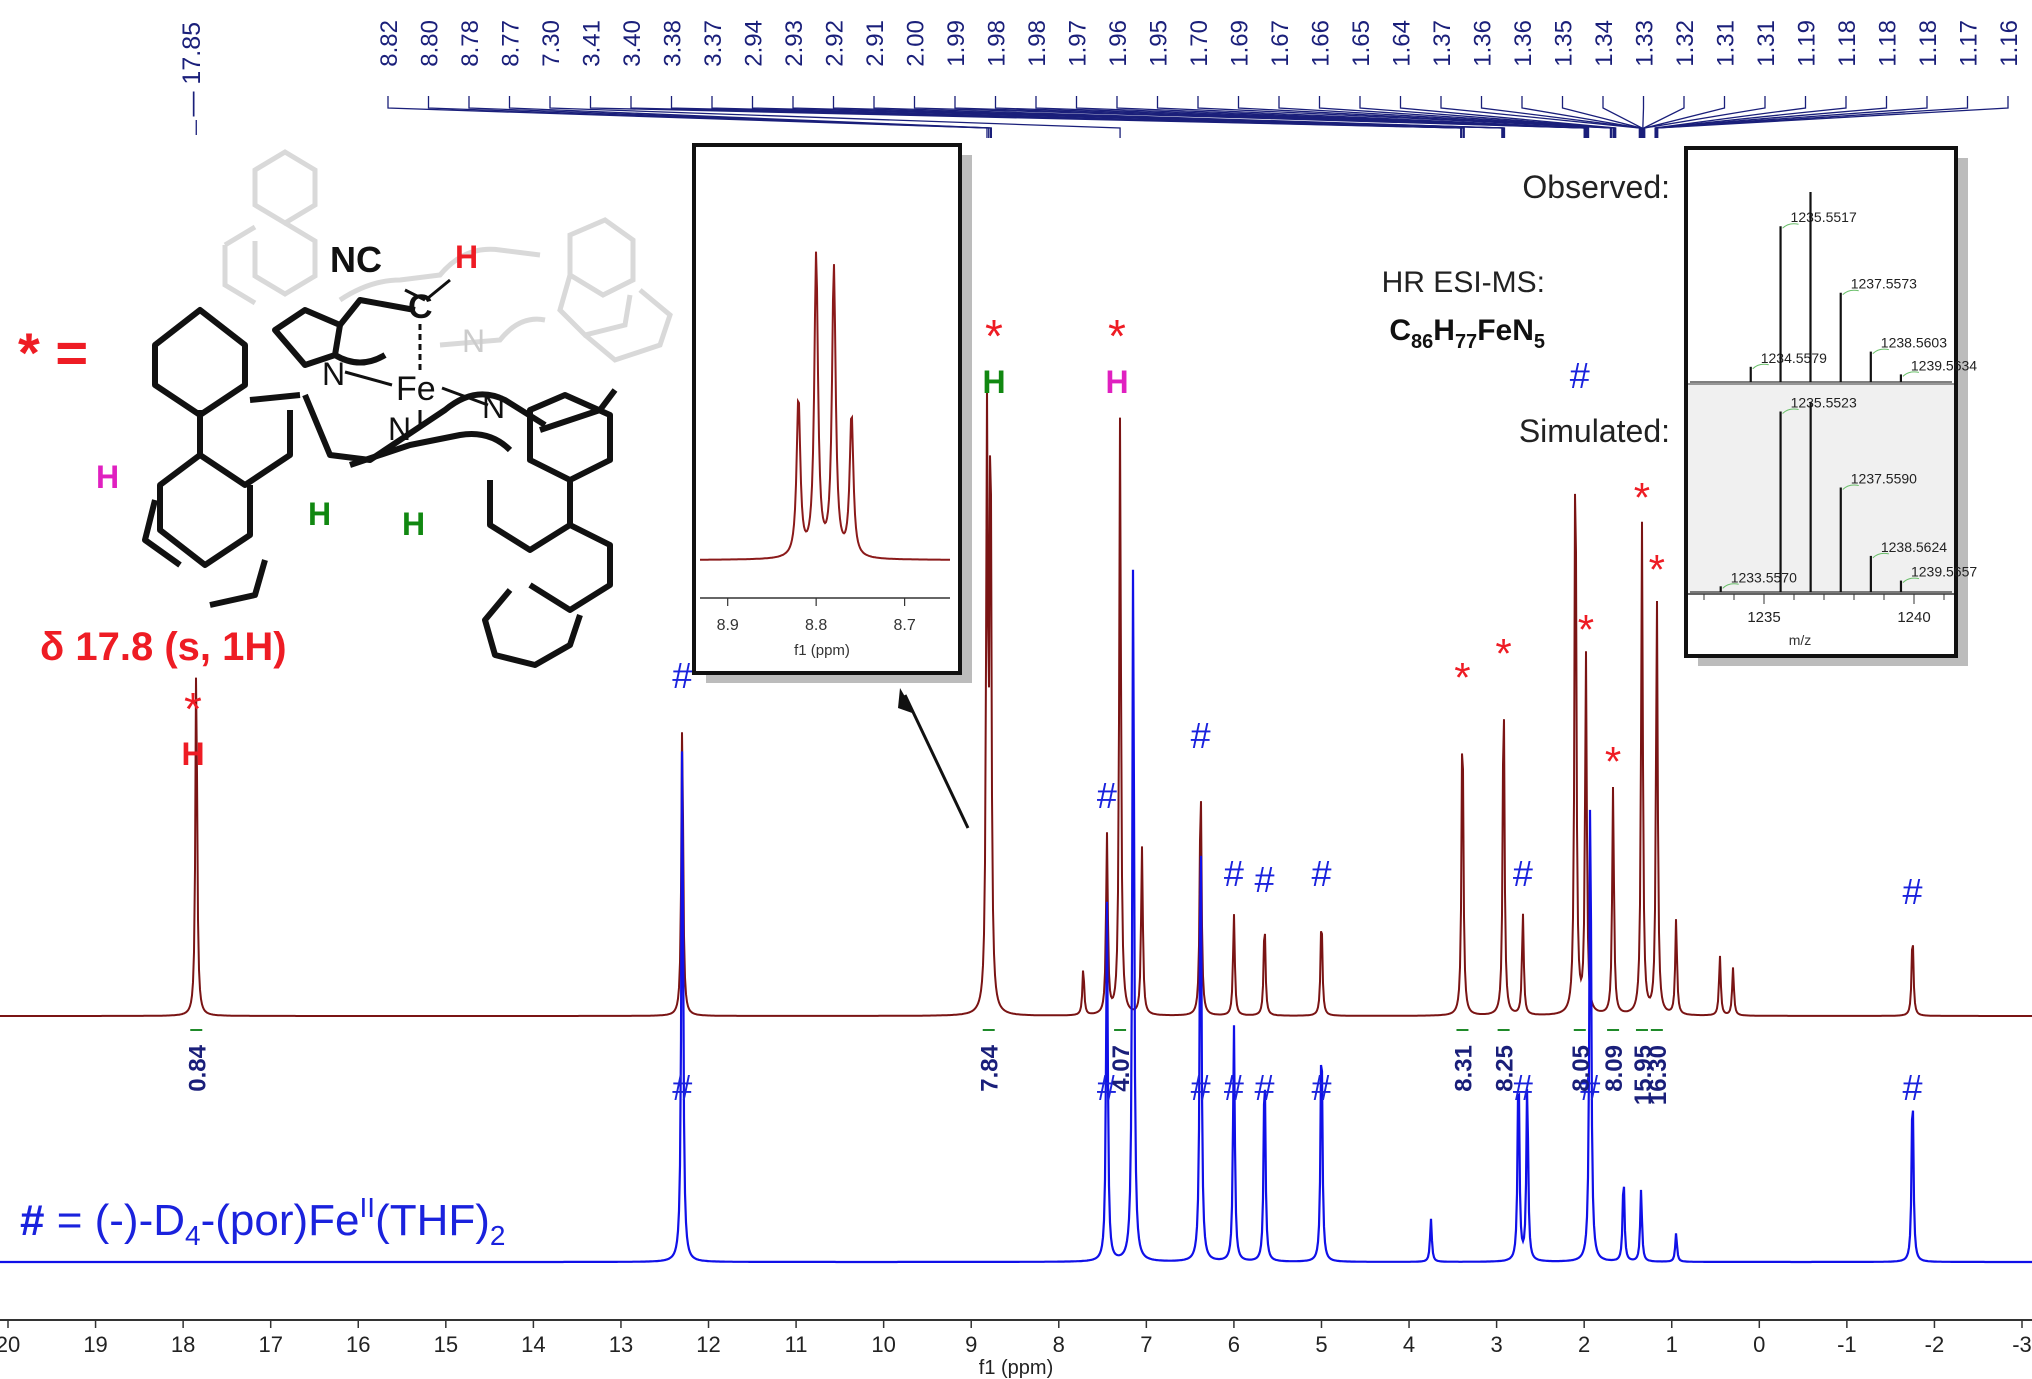 The width and height of the screenshot is (2032, 1379). I want to click on integral-value-5: 8.05, so click(1581, 1068).